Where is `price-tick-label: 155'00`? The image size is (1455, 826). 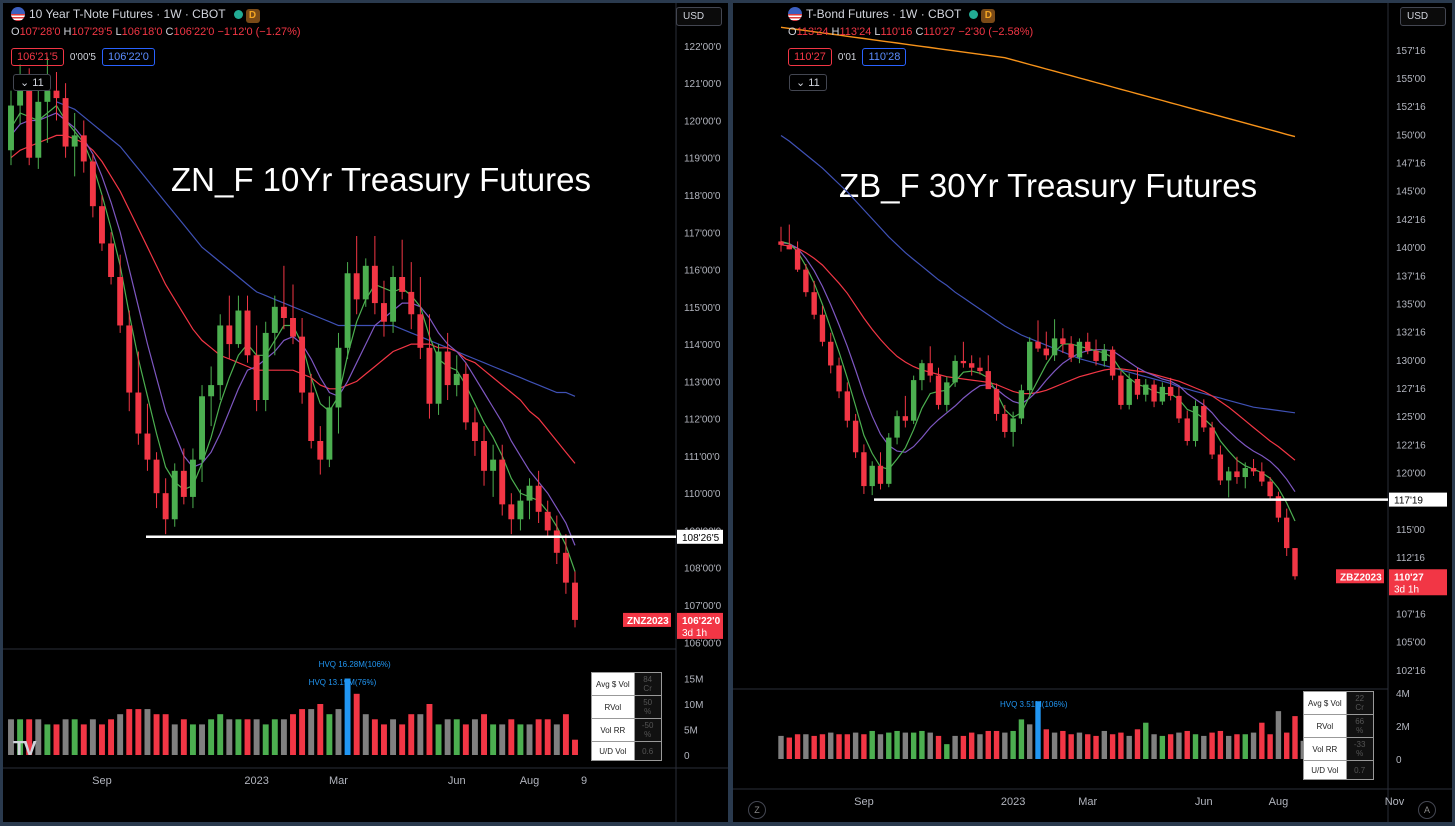 price-tick-label: 155'00 is located at coordinates (1411, 79).